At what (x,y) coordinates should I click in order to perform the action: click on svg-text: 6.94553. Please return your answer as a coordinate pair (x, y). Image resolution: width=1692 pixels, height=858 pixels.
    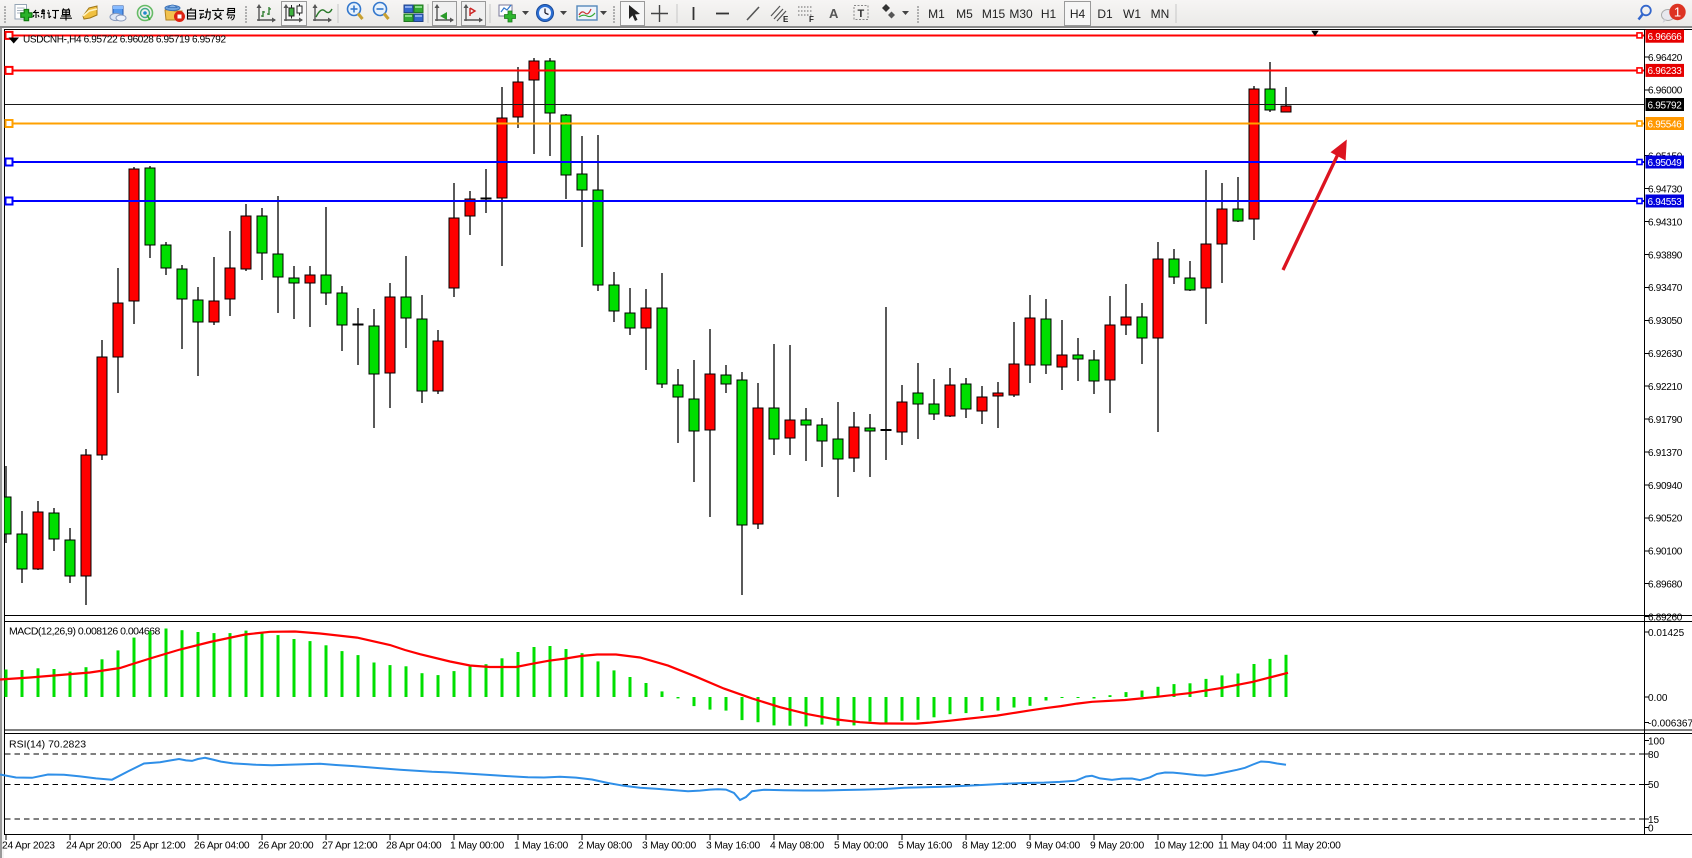
    Looking at the image, I should click on (1665, 202).